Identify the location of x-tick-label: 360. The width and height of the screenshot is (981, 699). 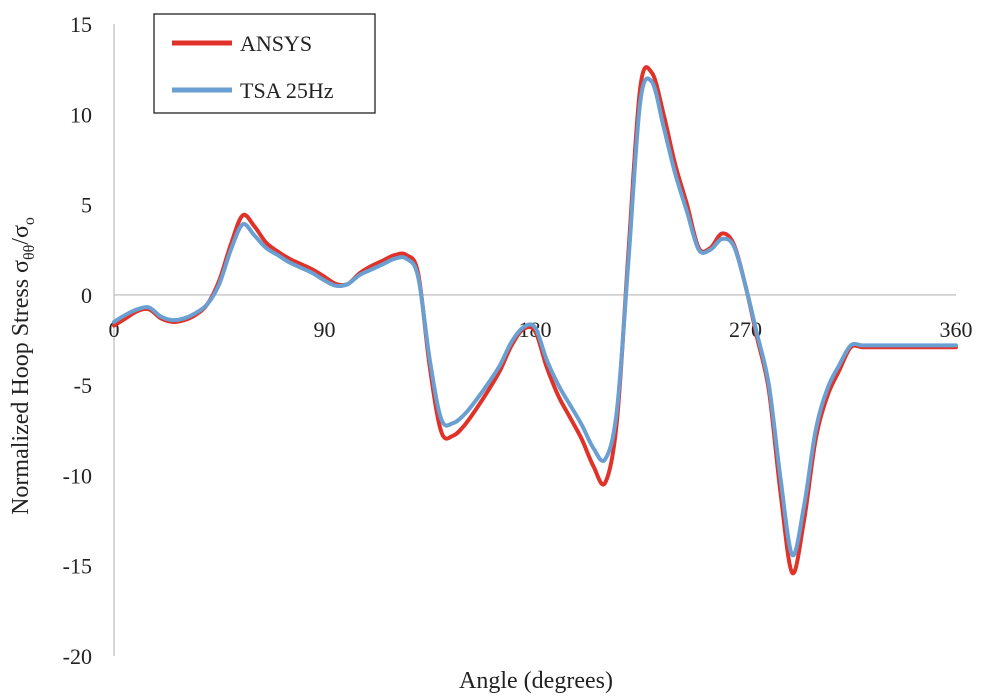
(956, 329).